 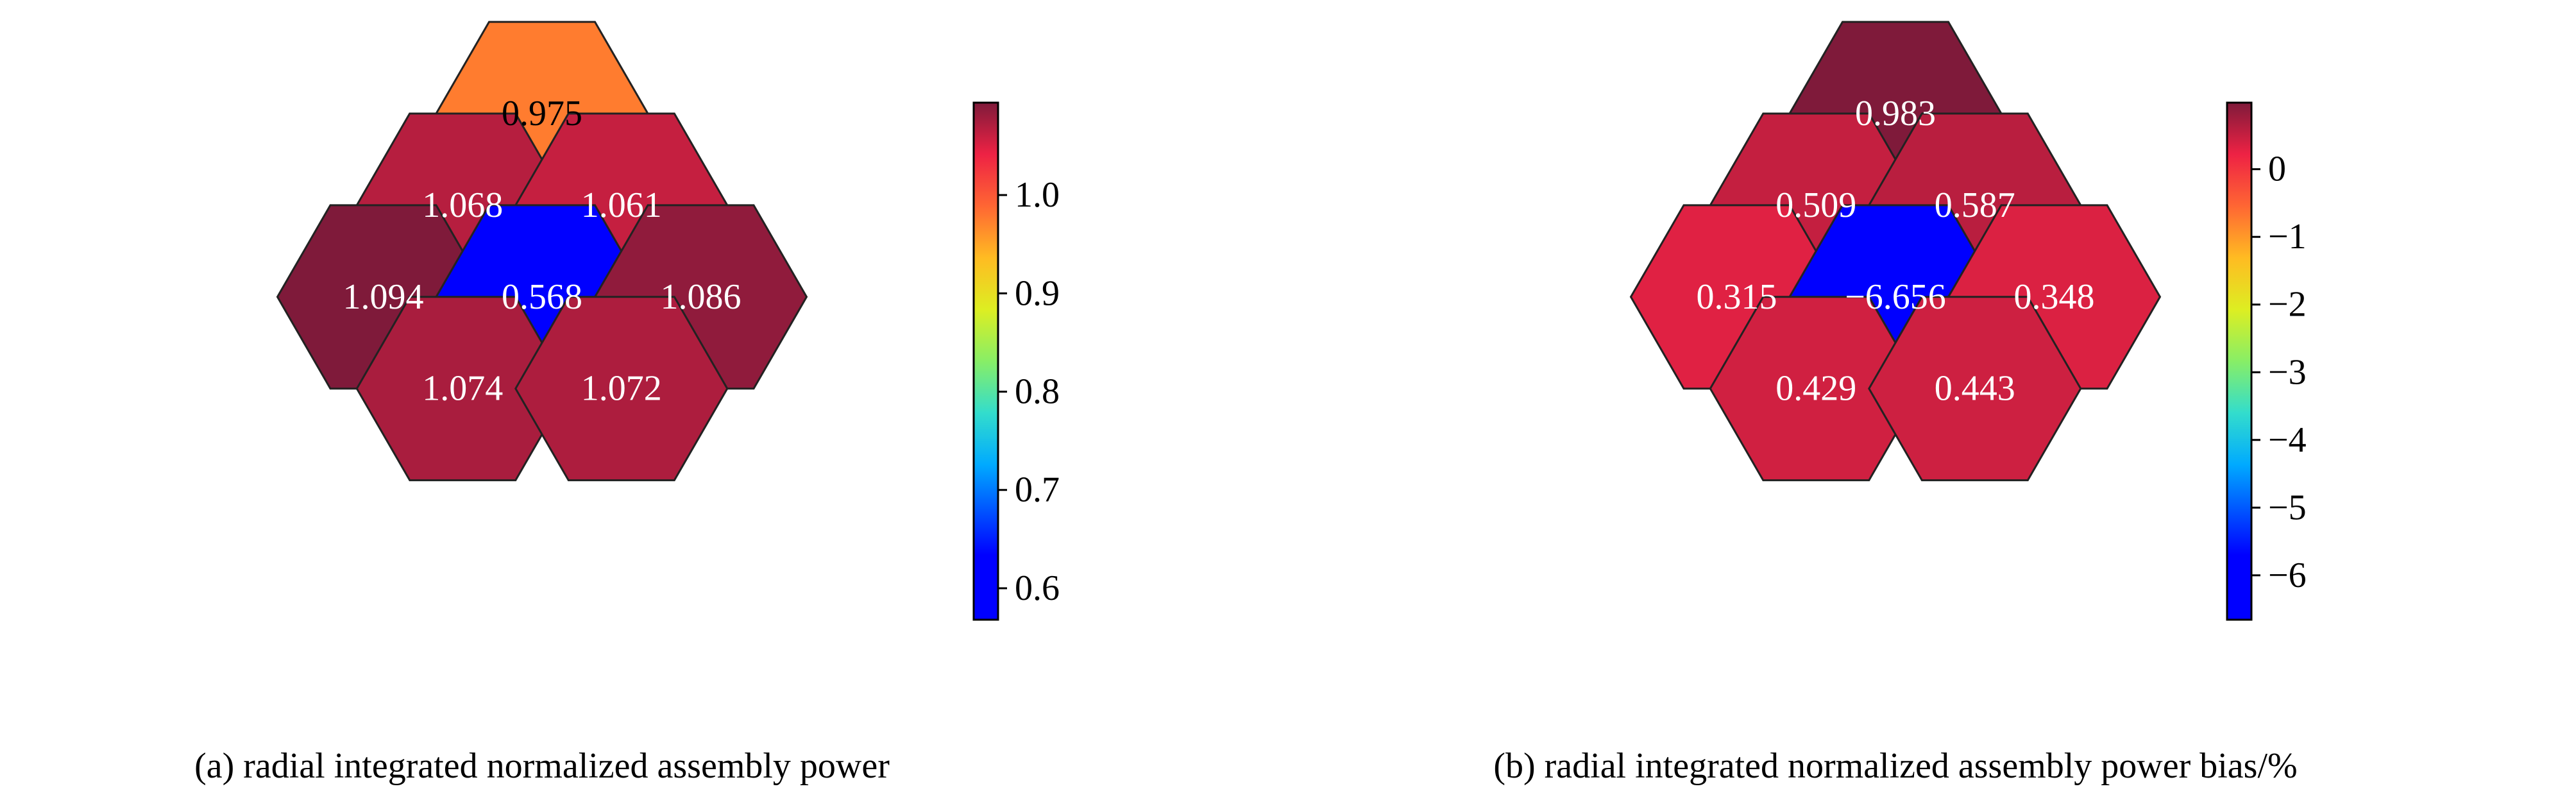 I want to click on colorbar-tick-label: −5, so click(x=2287, y=507).